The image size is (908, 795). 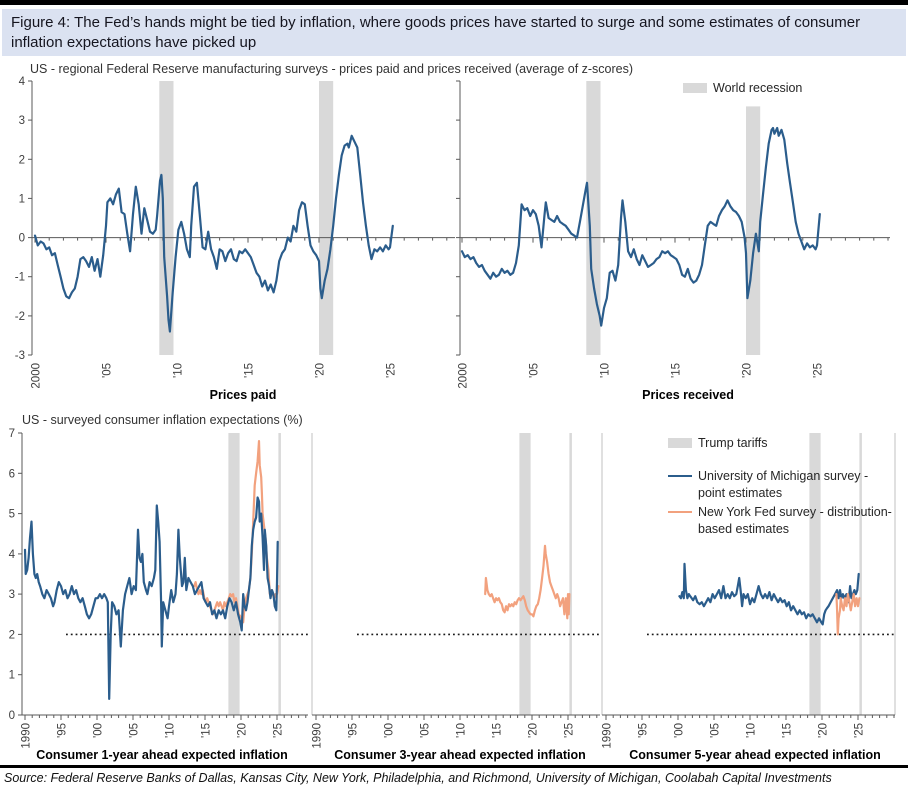 I want to click on consumer-5y-axis-title: Consumer 5-year ahead expected inflation, so click(x=755, y=755).